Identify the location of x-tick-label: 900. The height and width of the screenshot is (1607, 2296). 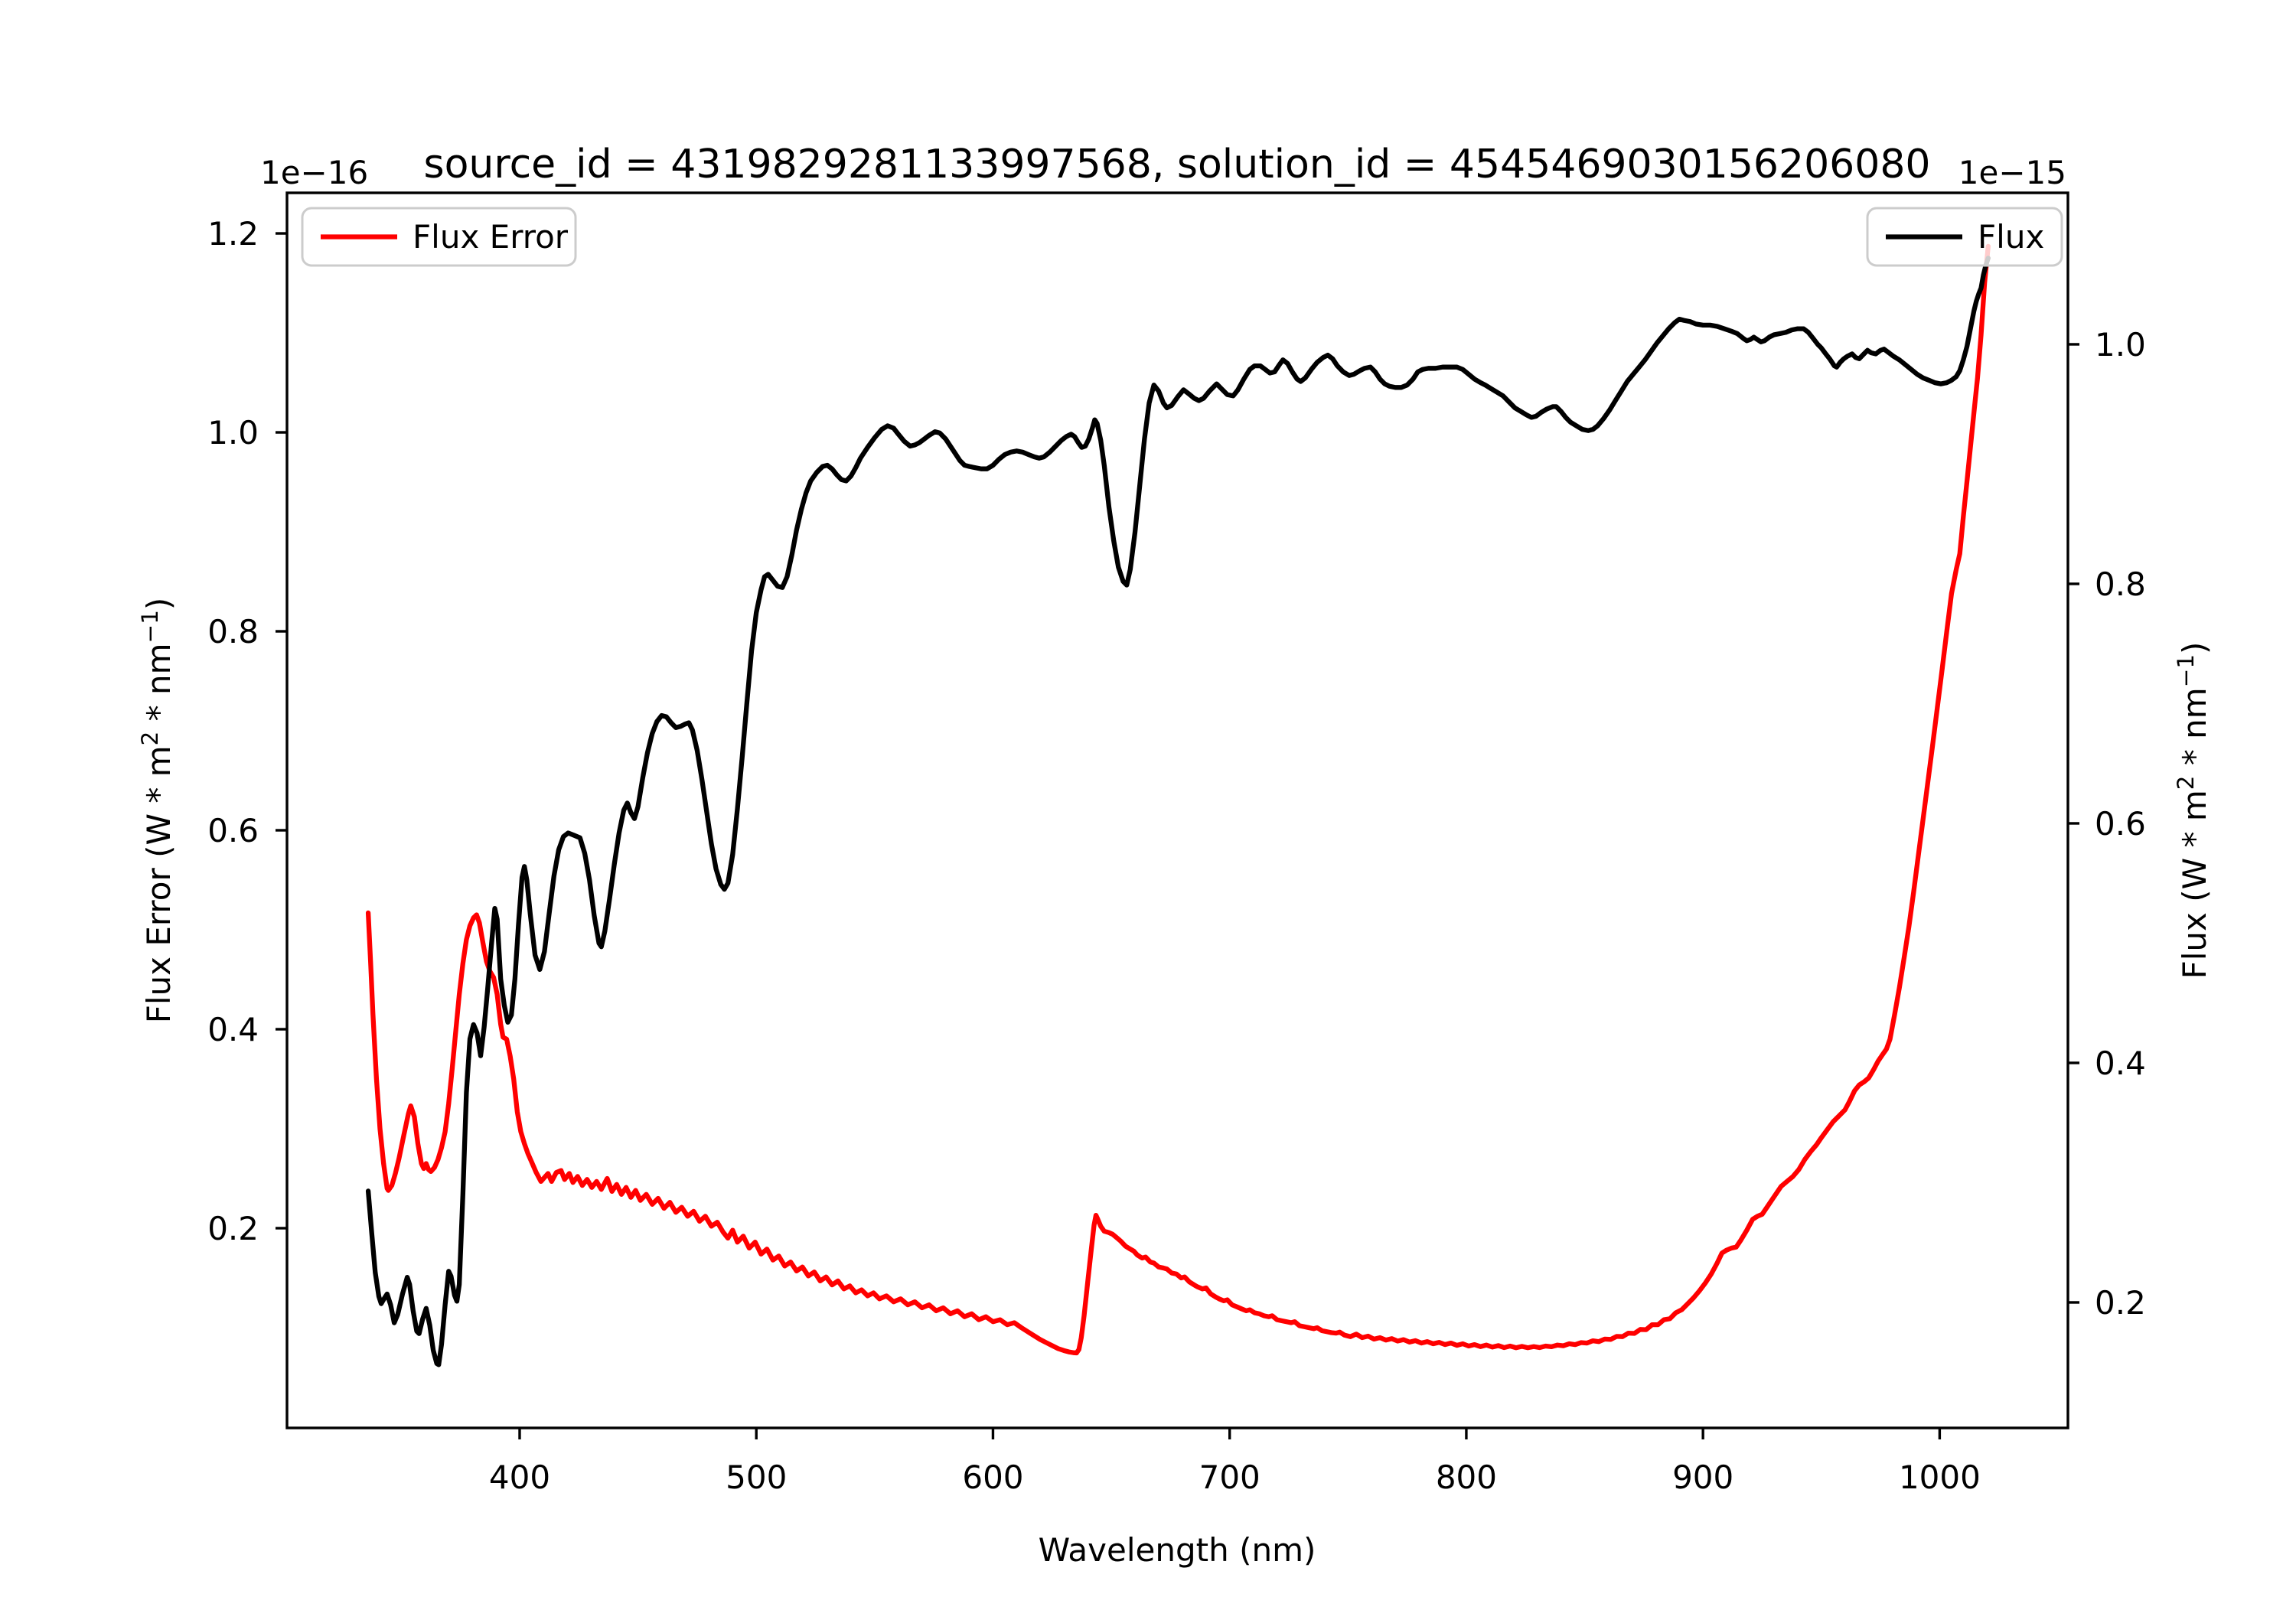
(1702, 1477).